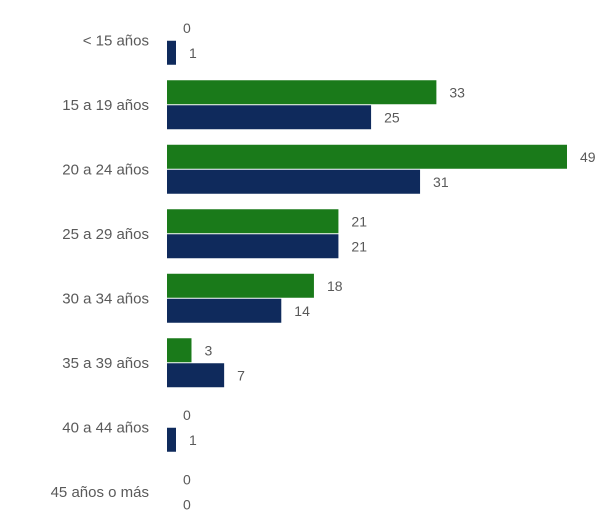 The width and height of the screenshot is (616, 512). I want to click on data-label-15-a-19-anos-series-1: 33, so click(457, 92).